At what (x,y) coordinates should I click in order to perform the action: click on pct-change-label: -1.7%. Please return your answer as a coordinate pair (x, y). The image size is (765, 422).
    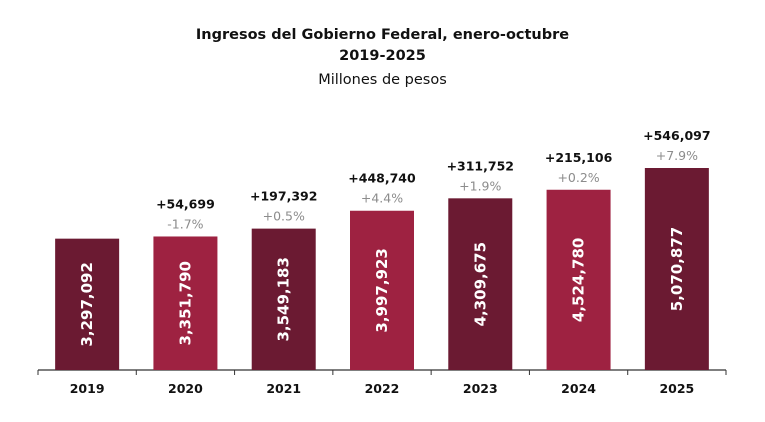
    Looking at the image, I should click on (185, 223).